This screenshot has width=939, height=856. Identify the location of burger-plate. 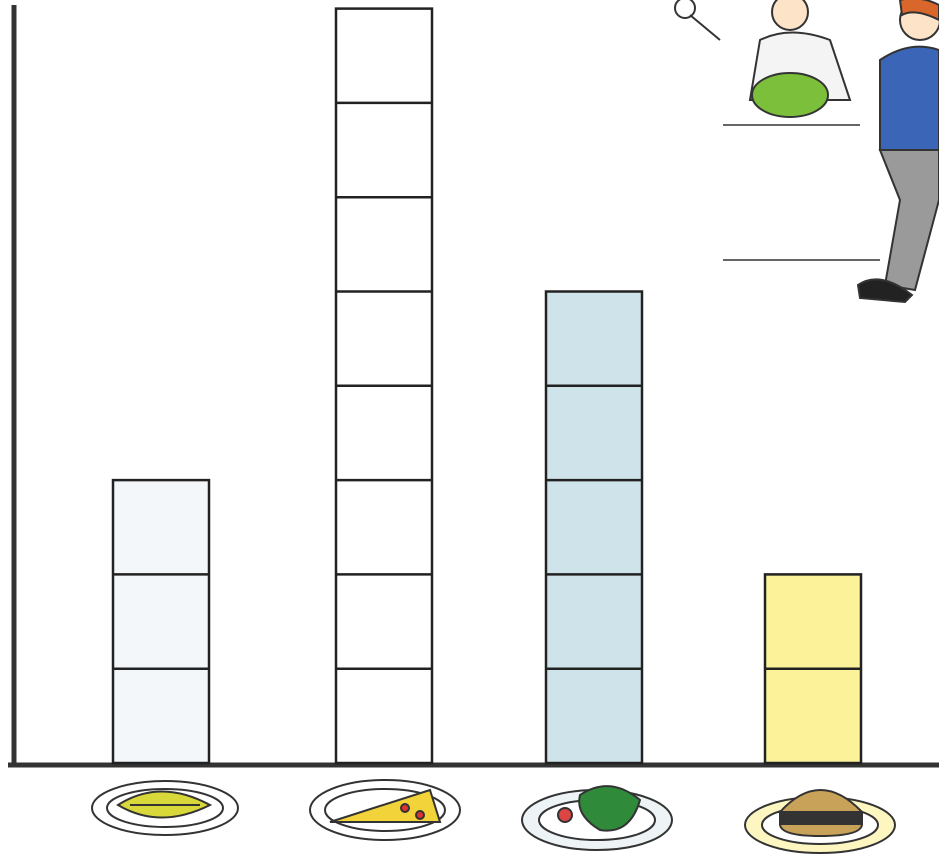
(820, 821).